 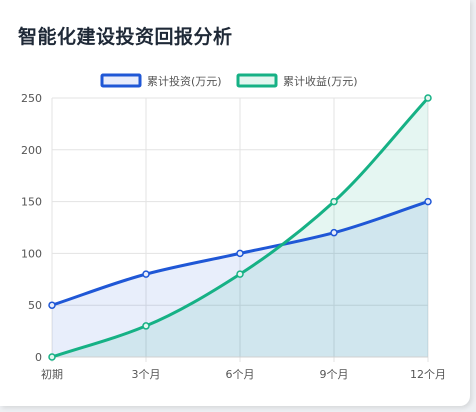 I want to click on legend-label-0: 累计投资(万元), so click(x=184, y=81).